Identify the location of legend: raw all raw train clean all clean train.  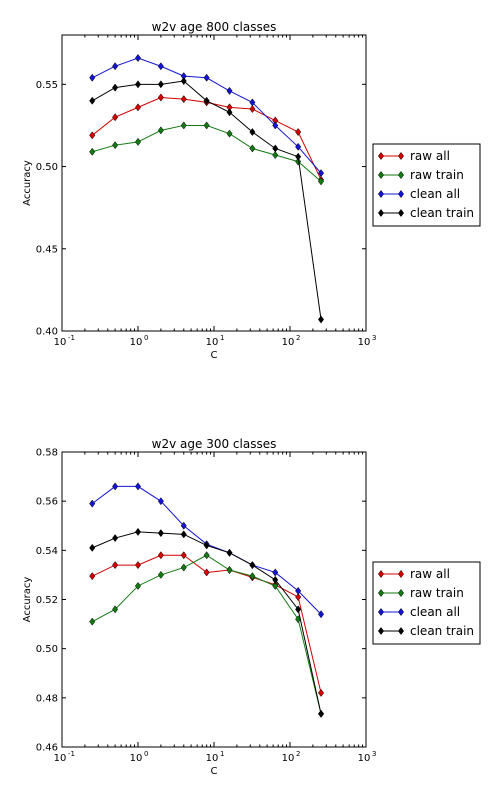
(426, 603).